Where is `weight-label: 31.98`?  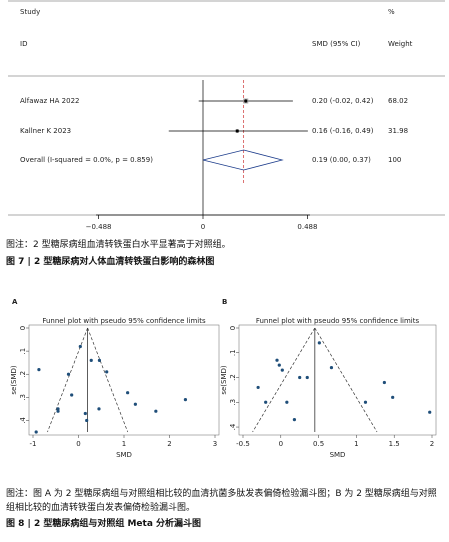 weight-label: 31.98 is located at coordinates (398, 131).